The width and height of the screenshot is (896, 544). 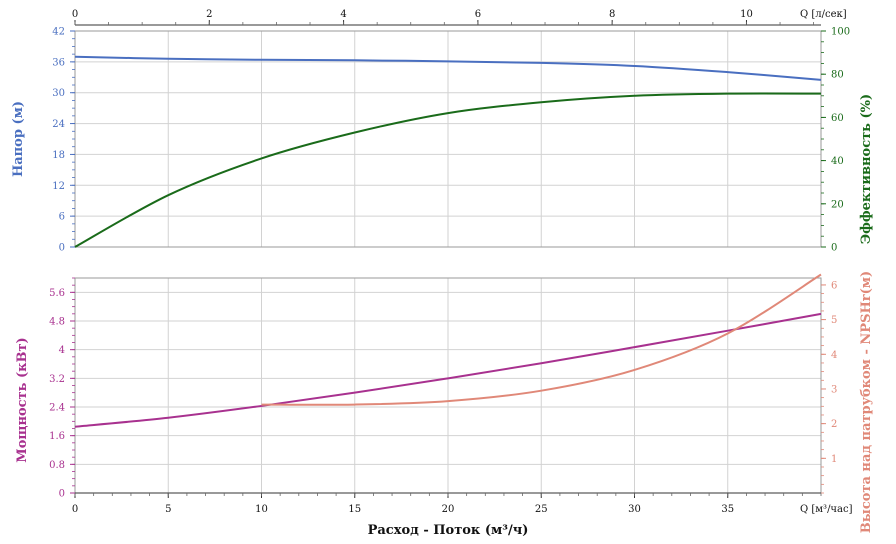 I want to click on bottom-axis-tick-label: 20, so click(x=448, y=509).